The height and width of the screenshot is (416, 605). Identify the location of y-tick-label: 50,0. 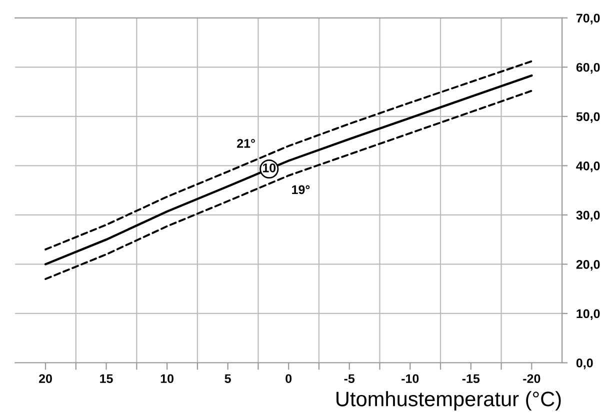
(588, 117).